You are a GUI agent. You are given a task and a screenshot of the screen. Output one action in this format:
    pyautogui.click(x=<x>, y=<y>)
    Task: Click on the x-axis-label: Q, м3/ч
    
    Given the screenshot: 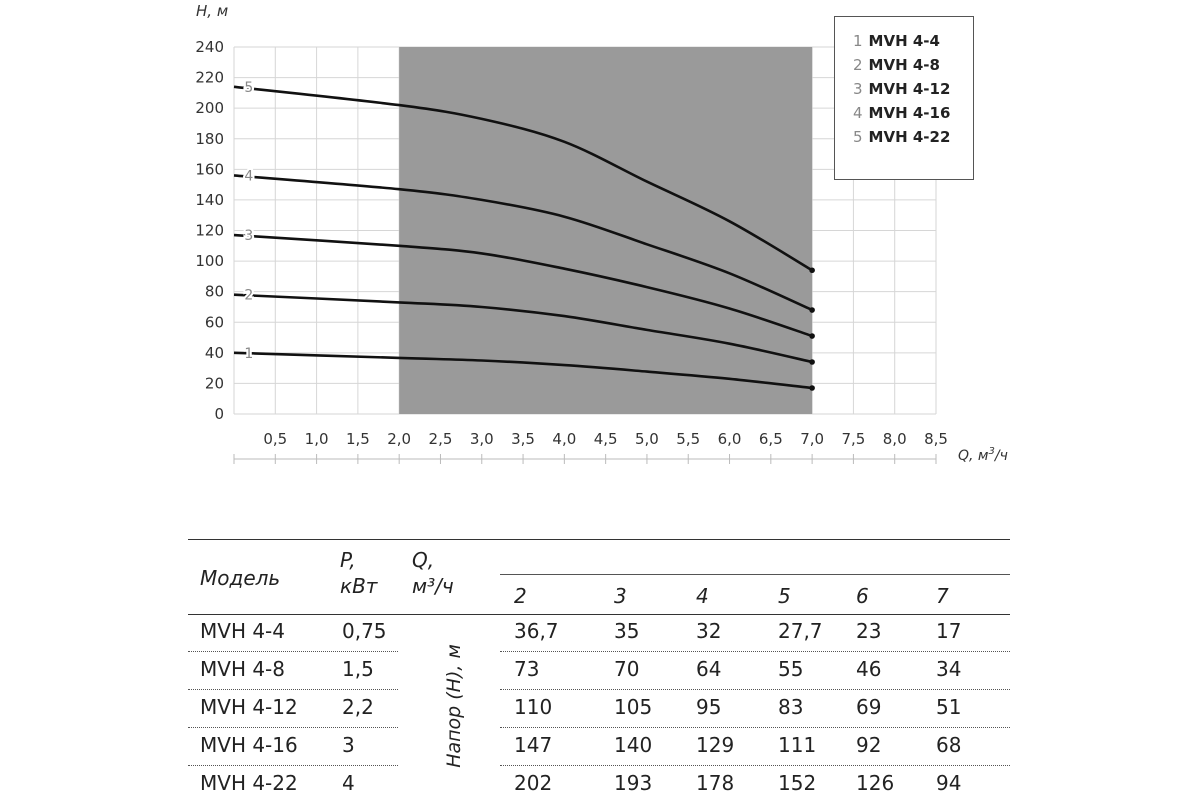 What is the action you would take?
    pyautogui.click(x=983, y=455)
    